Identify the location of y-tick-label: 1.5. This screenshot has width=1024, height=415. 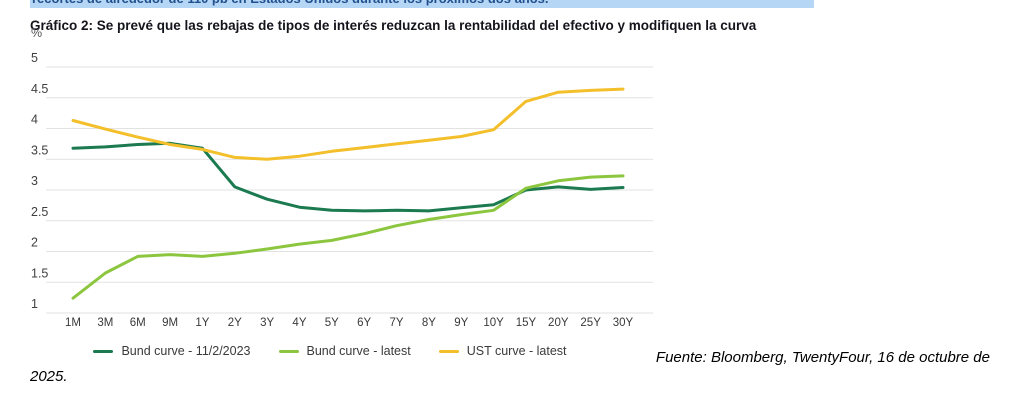
(39, 273).